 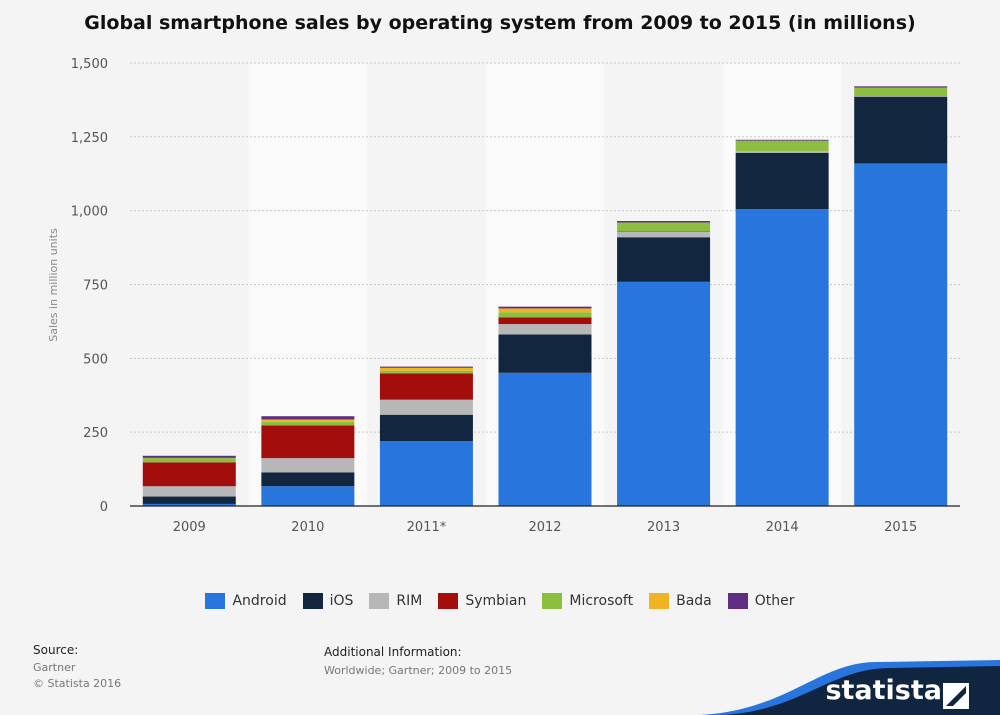 What do you see at coordinates (496, 601) in the screenshot?
I see `legend-label: Symbian` at bounding box center [496, 601].